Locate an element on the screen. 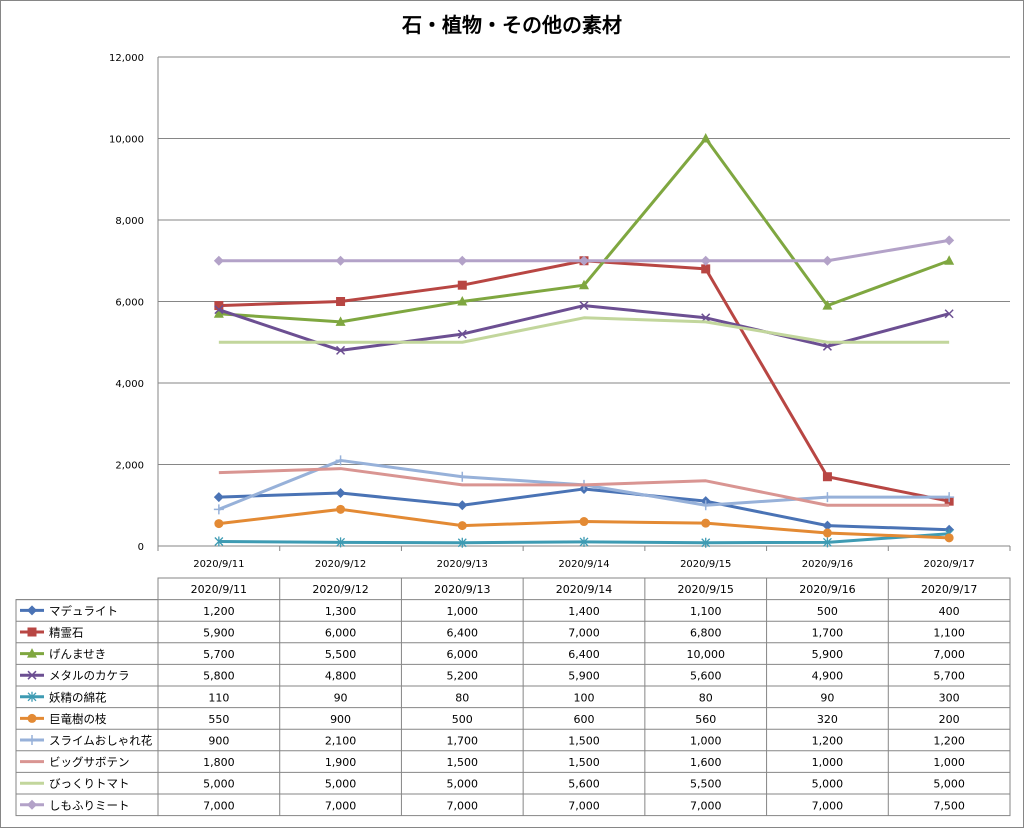 Image resolution: width=1024 pixels, height=828 pixels. table-cell: 1,700 is located at coordinates (463, 741).